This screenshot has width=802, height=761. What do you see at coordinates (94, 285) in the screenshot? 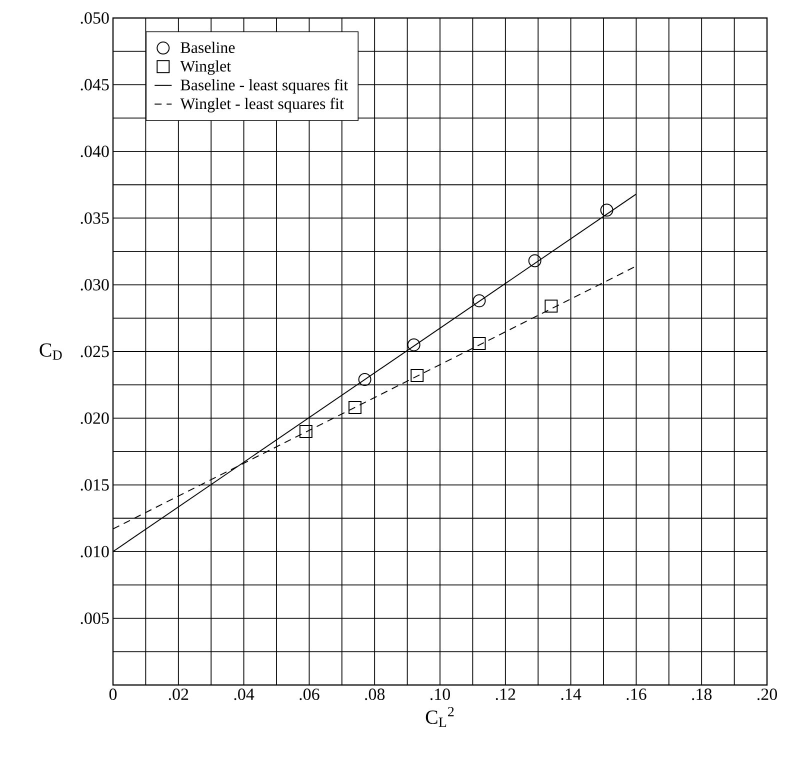
I see `y-tick-label: .030` at bounding box center [94, 285].